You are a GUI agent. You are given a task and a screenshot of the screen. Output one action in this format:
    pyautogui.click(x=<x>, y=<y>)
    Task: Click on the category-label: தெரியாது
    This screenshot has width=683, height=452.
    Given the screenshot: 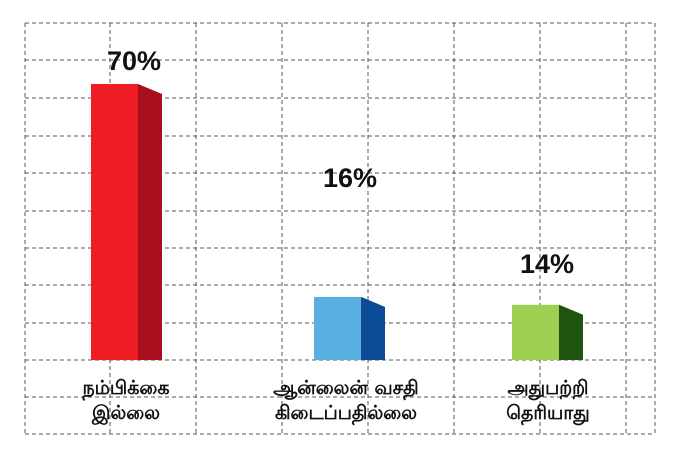 What is the action you would take?
    pyautogui.click(x=548, y=414)
    